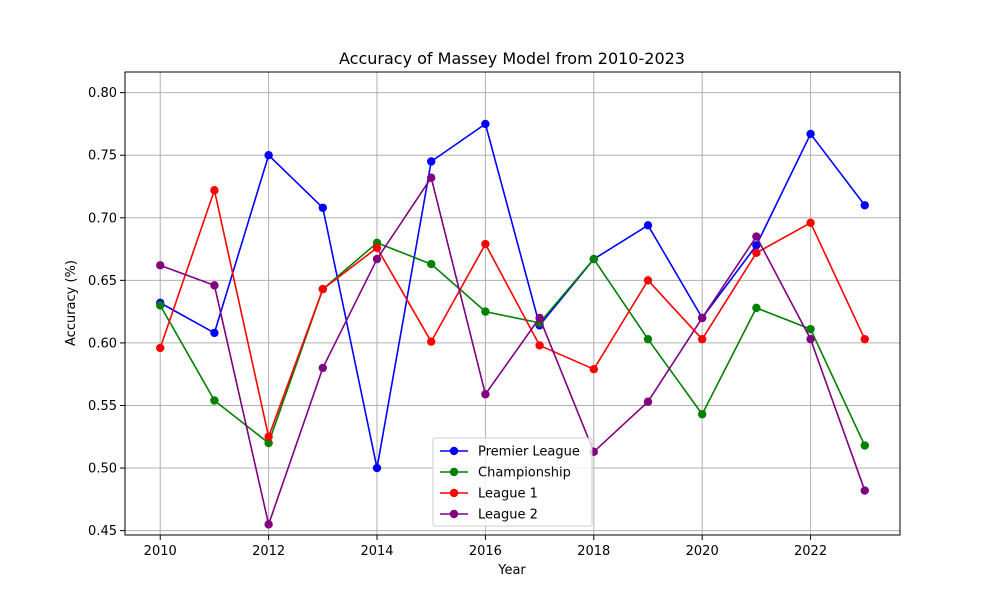  What do you see at coordinates (268, 551) in the screenshot?
I see `x-tick-label: 2012` at bounding box center [268, 551].